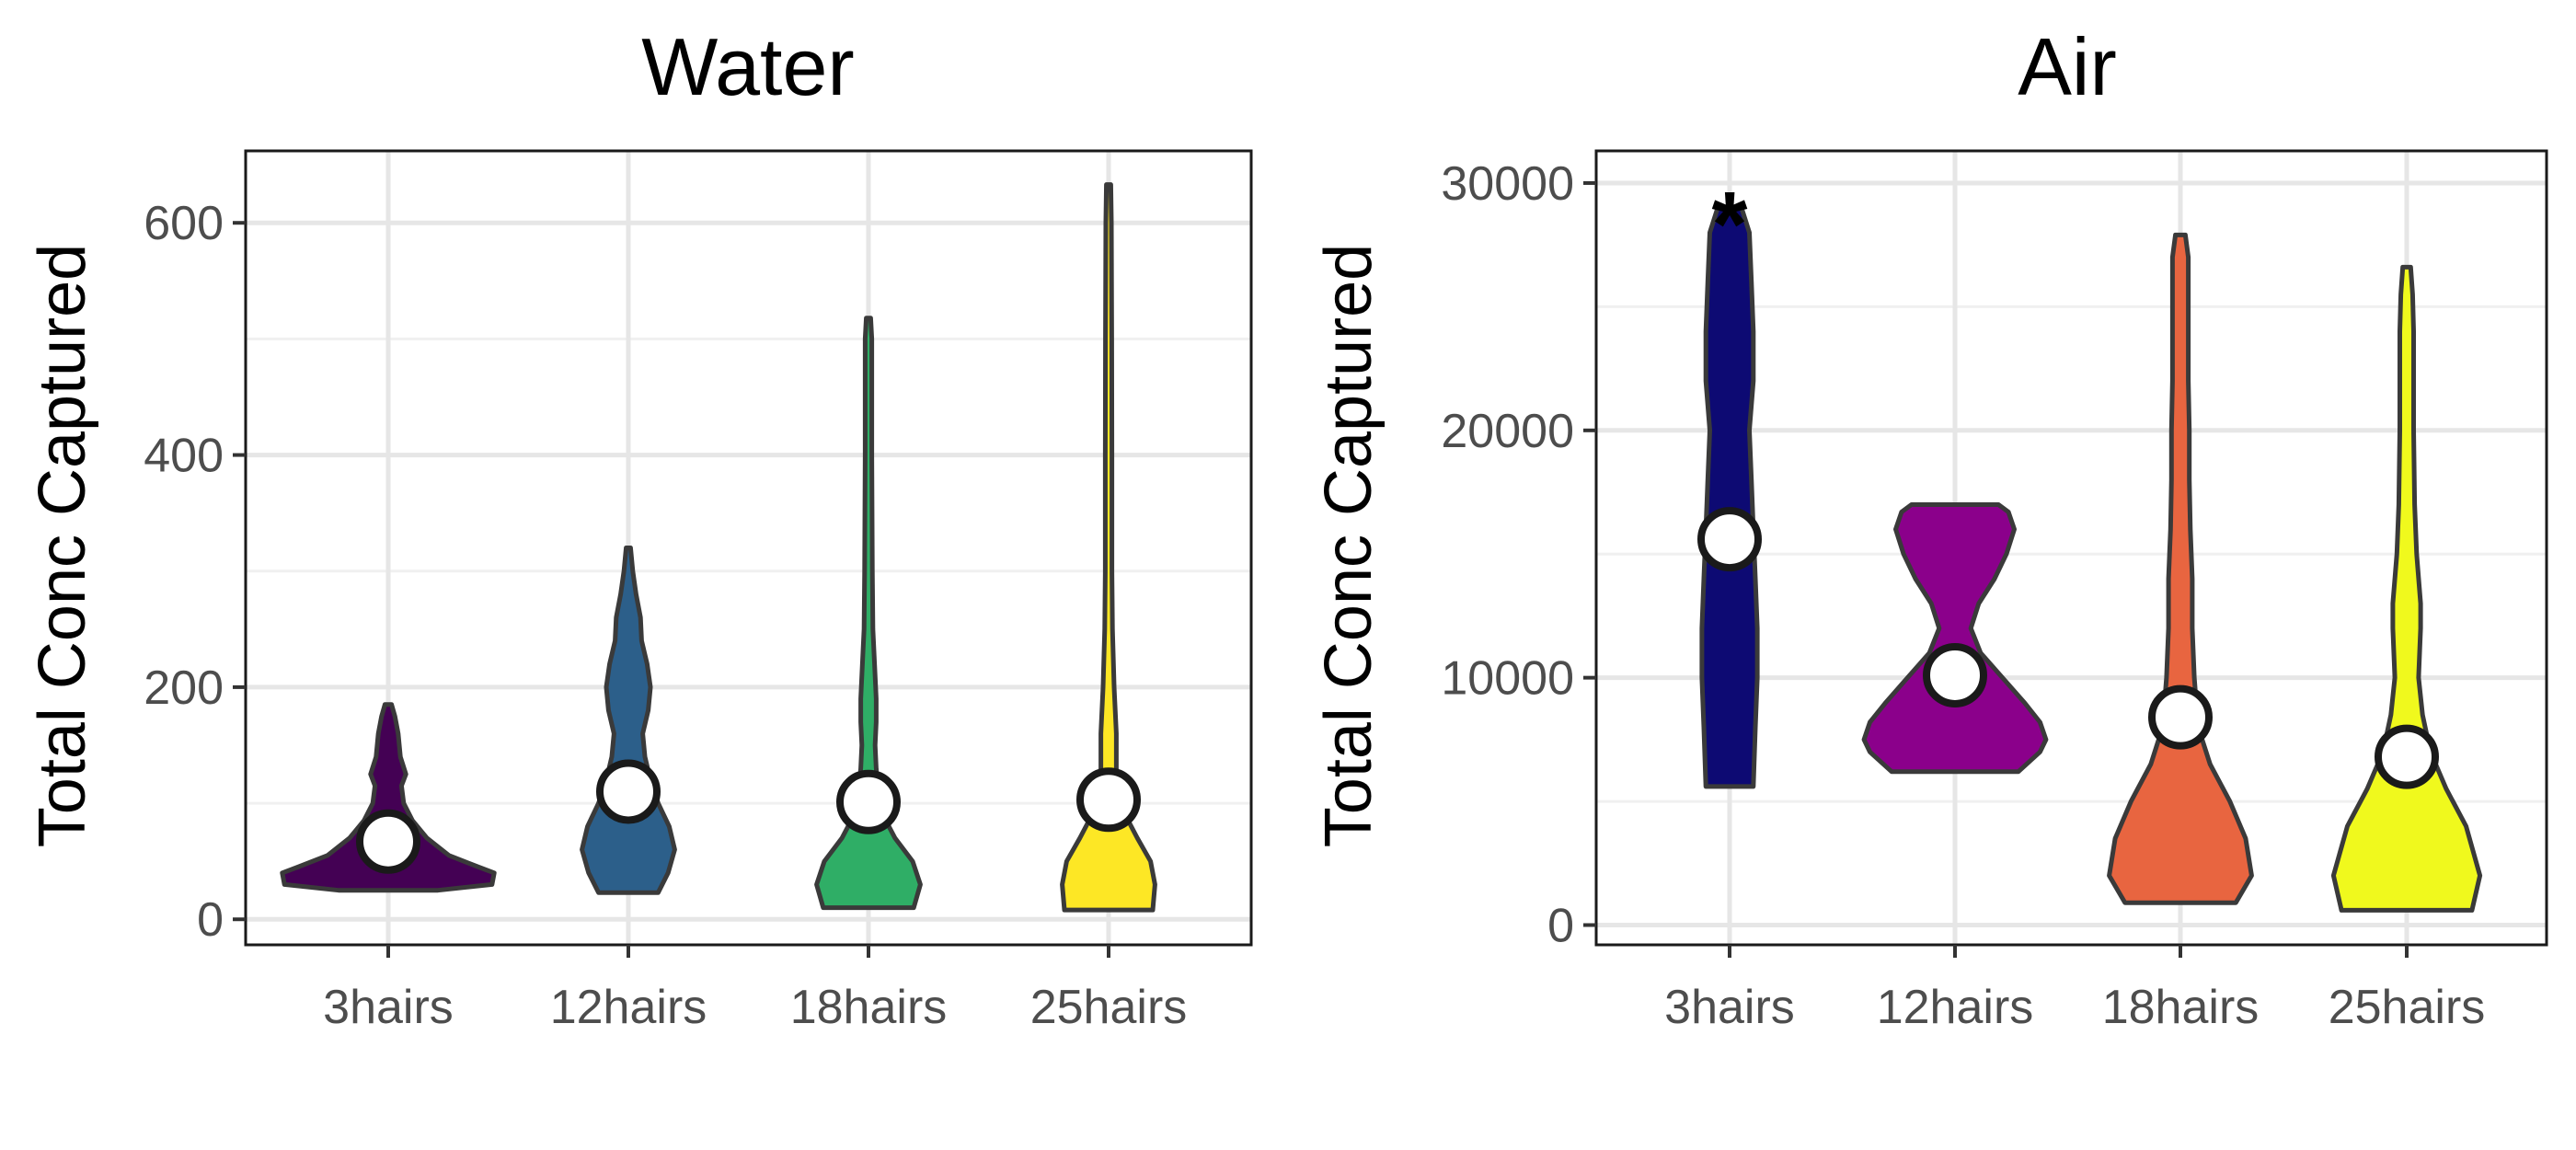 The width and height of the screenshot is (2576, 1150). What do you see at coordinates (747, 66) in the screenshot?
I see `panel-title-water: Water` at bounding box center [747, 66].